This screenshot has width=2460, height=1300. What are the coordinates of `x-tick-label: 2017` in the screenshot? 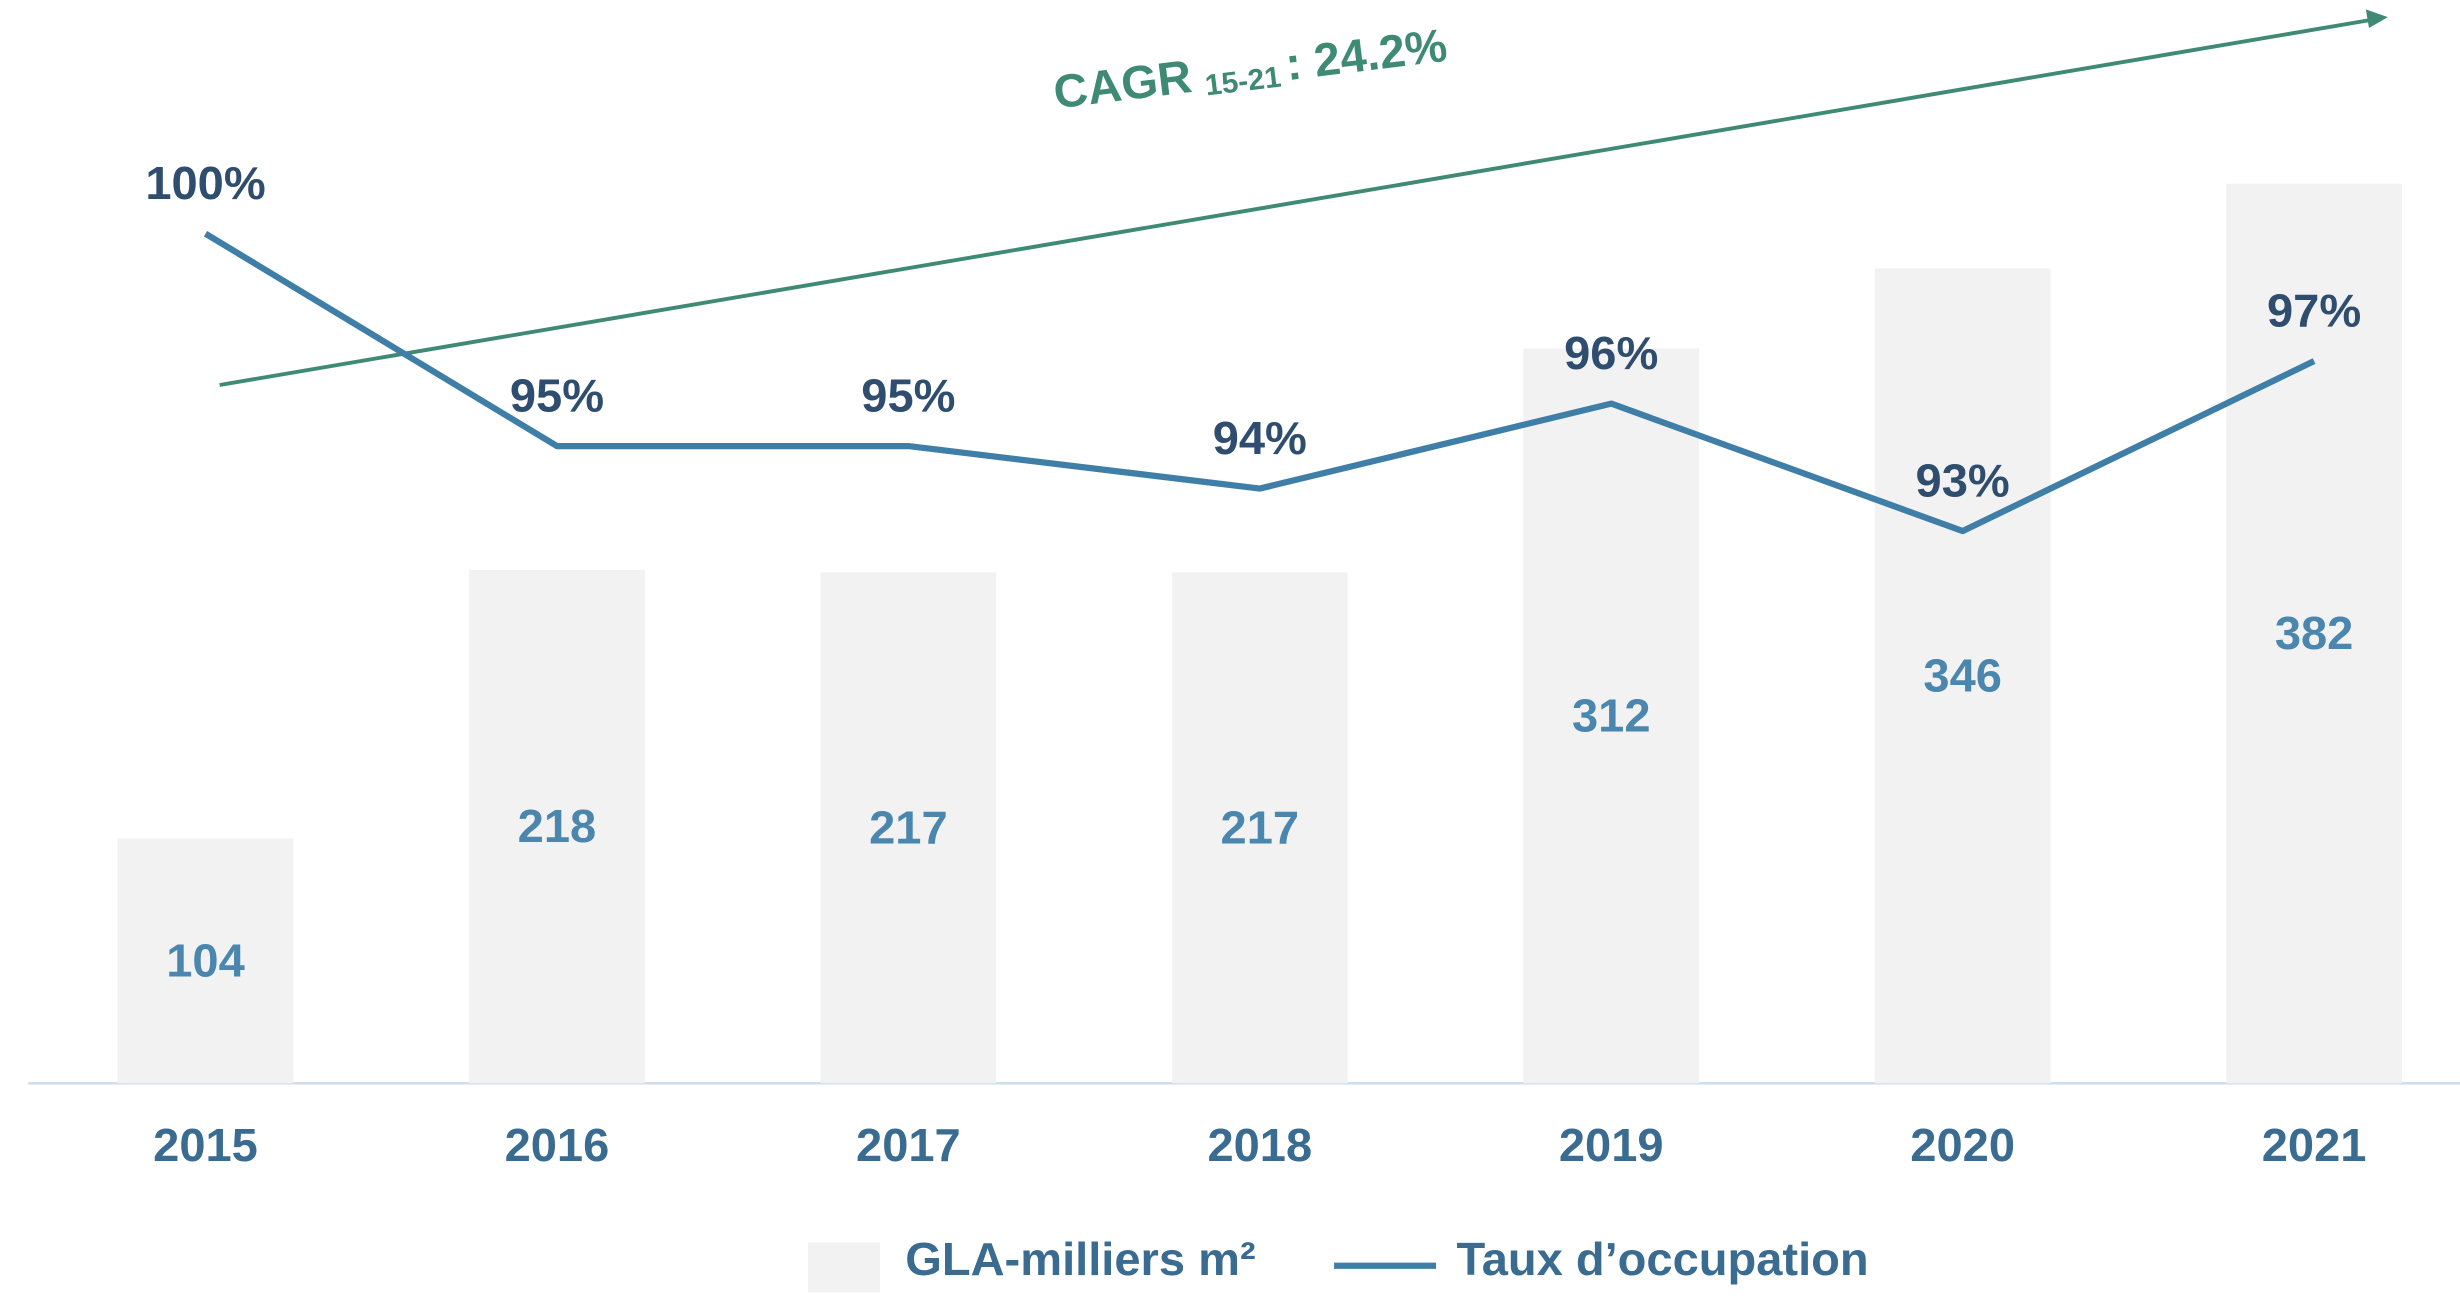 It's located at (908, 1145).